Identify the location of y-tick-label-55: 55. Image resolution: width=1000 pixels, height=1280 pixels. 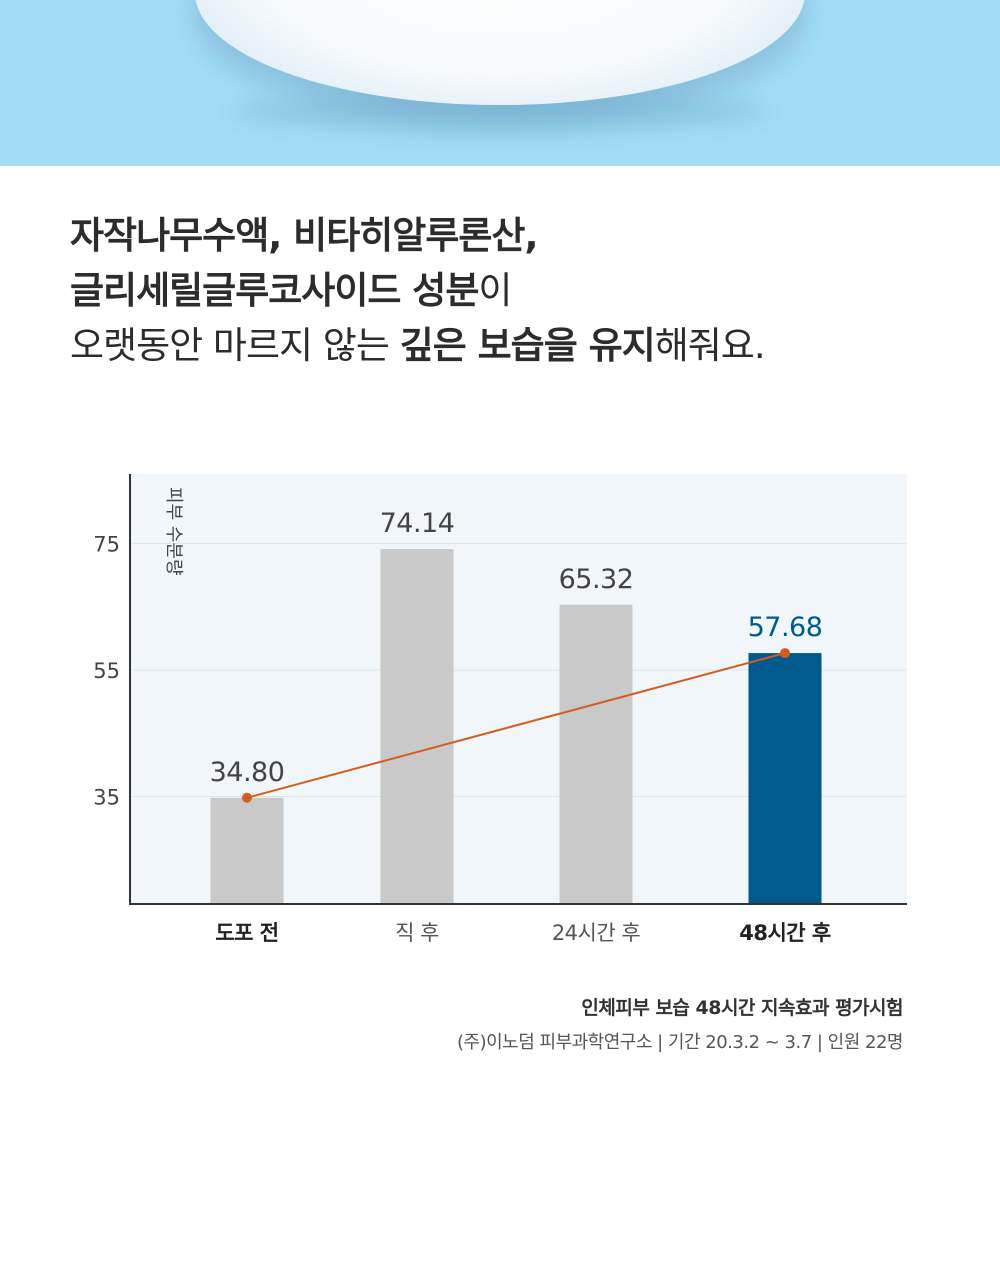
(106, 671).